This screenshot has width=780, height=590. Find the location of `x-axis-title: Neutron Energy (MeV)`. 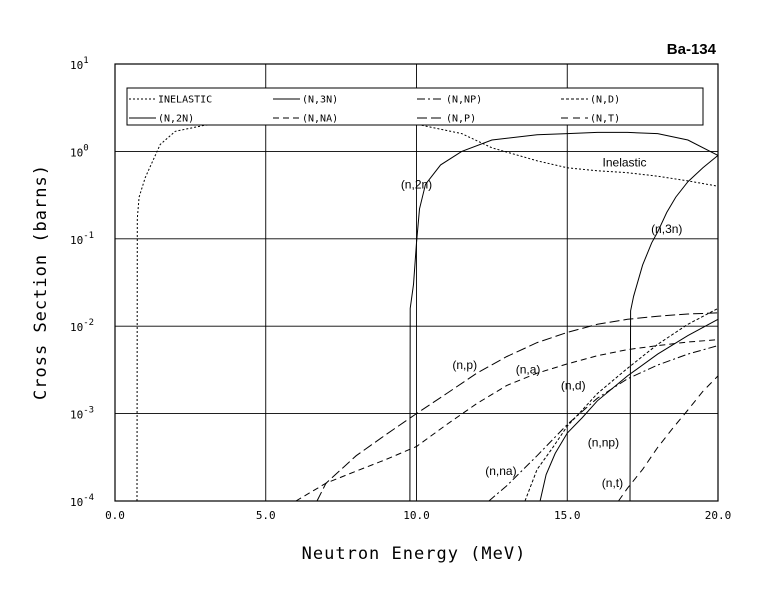

x-axis-title: Neutron Energy (MeV) is located at coordinates (414, 554).